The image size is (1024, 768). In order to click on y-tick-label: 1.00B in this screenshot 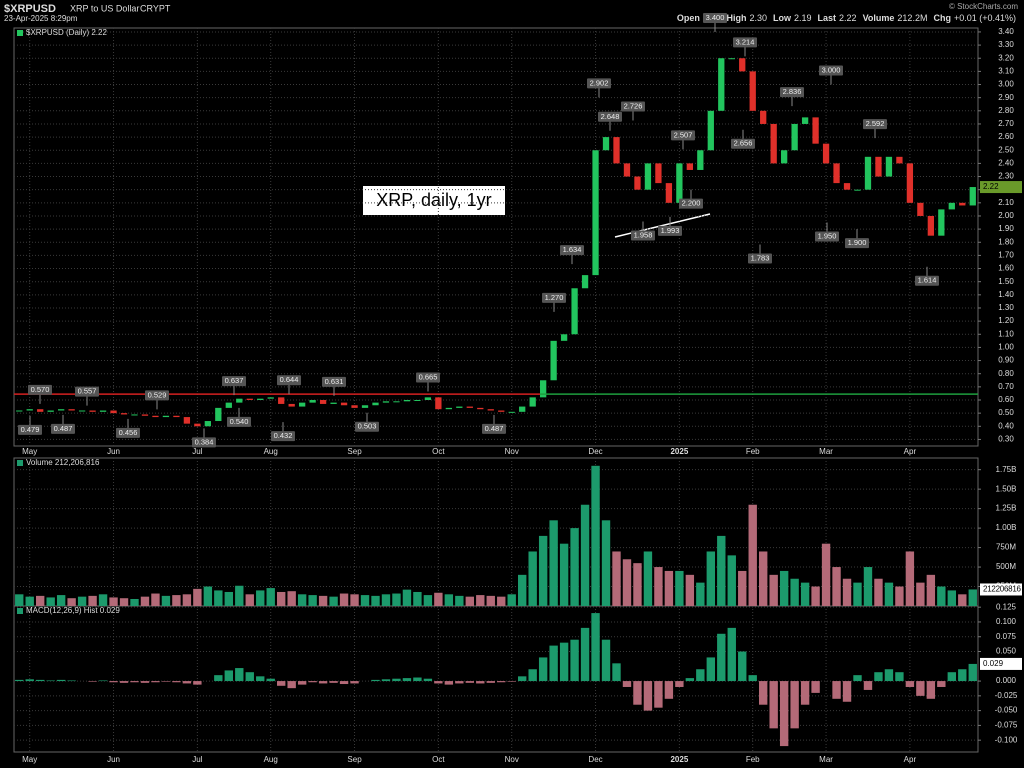, I will do `click(1006, 527)`.